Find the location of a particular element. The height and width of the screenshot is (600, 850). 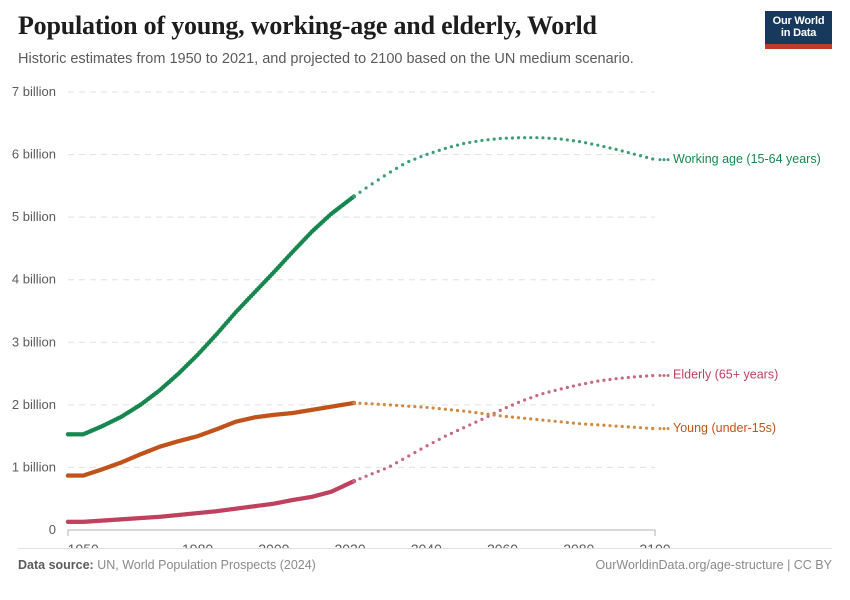

data-source-label: Data source: is located at coordinates (56, 565).